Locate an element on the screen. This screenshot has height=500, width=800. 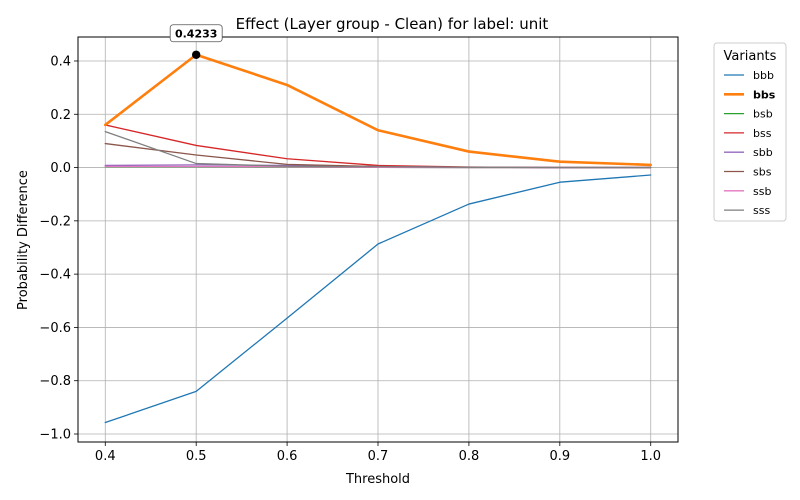
y-tick-label: −0.8 is located at coordinates (55, 381).